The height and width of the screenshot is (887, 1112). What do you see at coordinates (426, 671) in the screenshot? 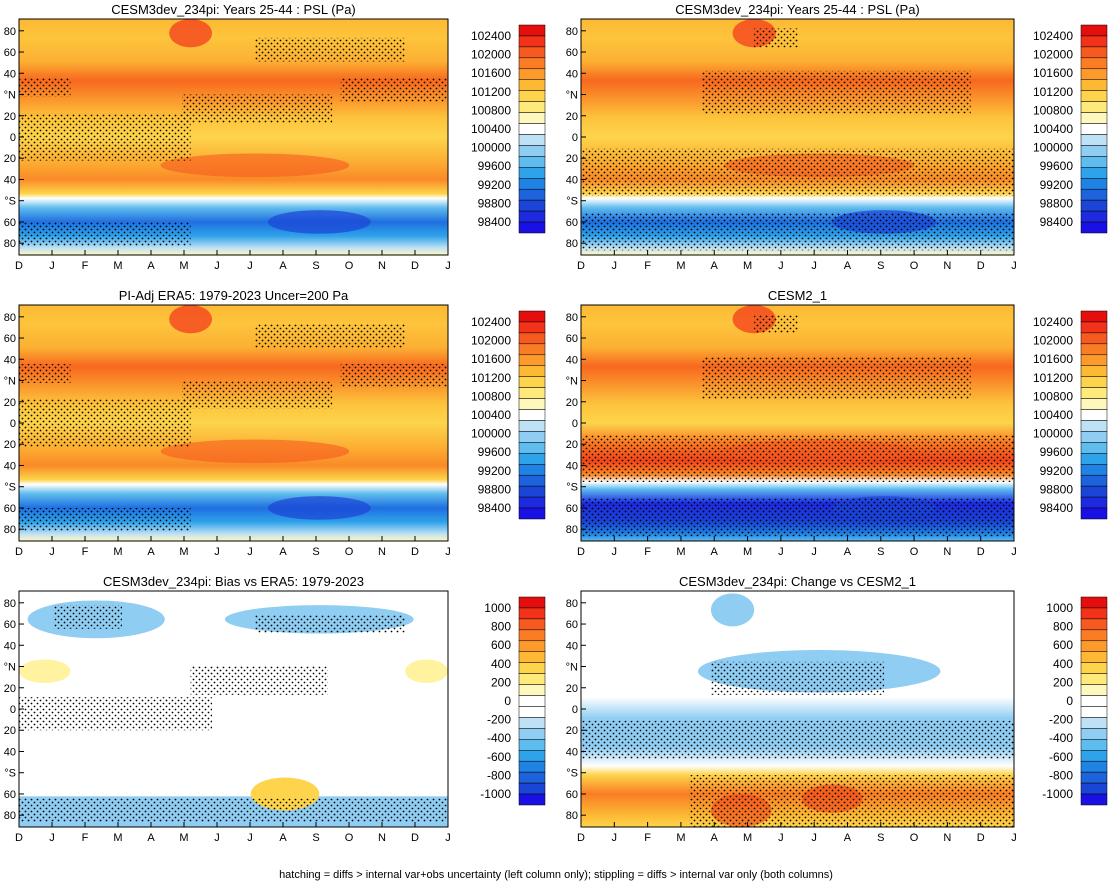
I see `positive-bias-region` at bounding box center [426, 671].